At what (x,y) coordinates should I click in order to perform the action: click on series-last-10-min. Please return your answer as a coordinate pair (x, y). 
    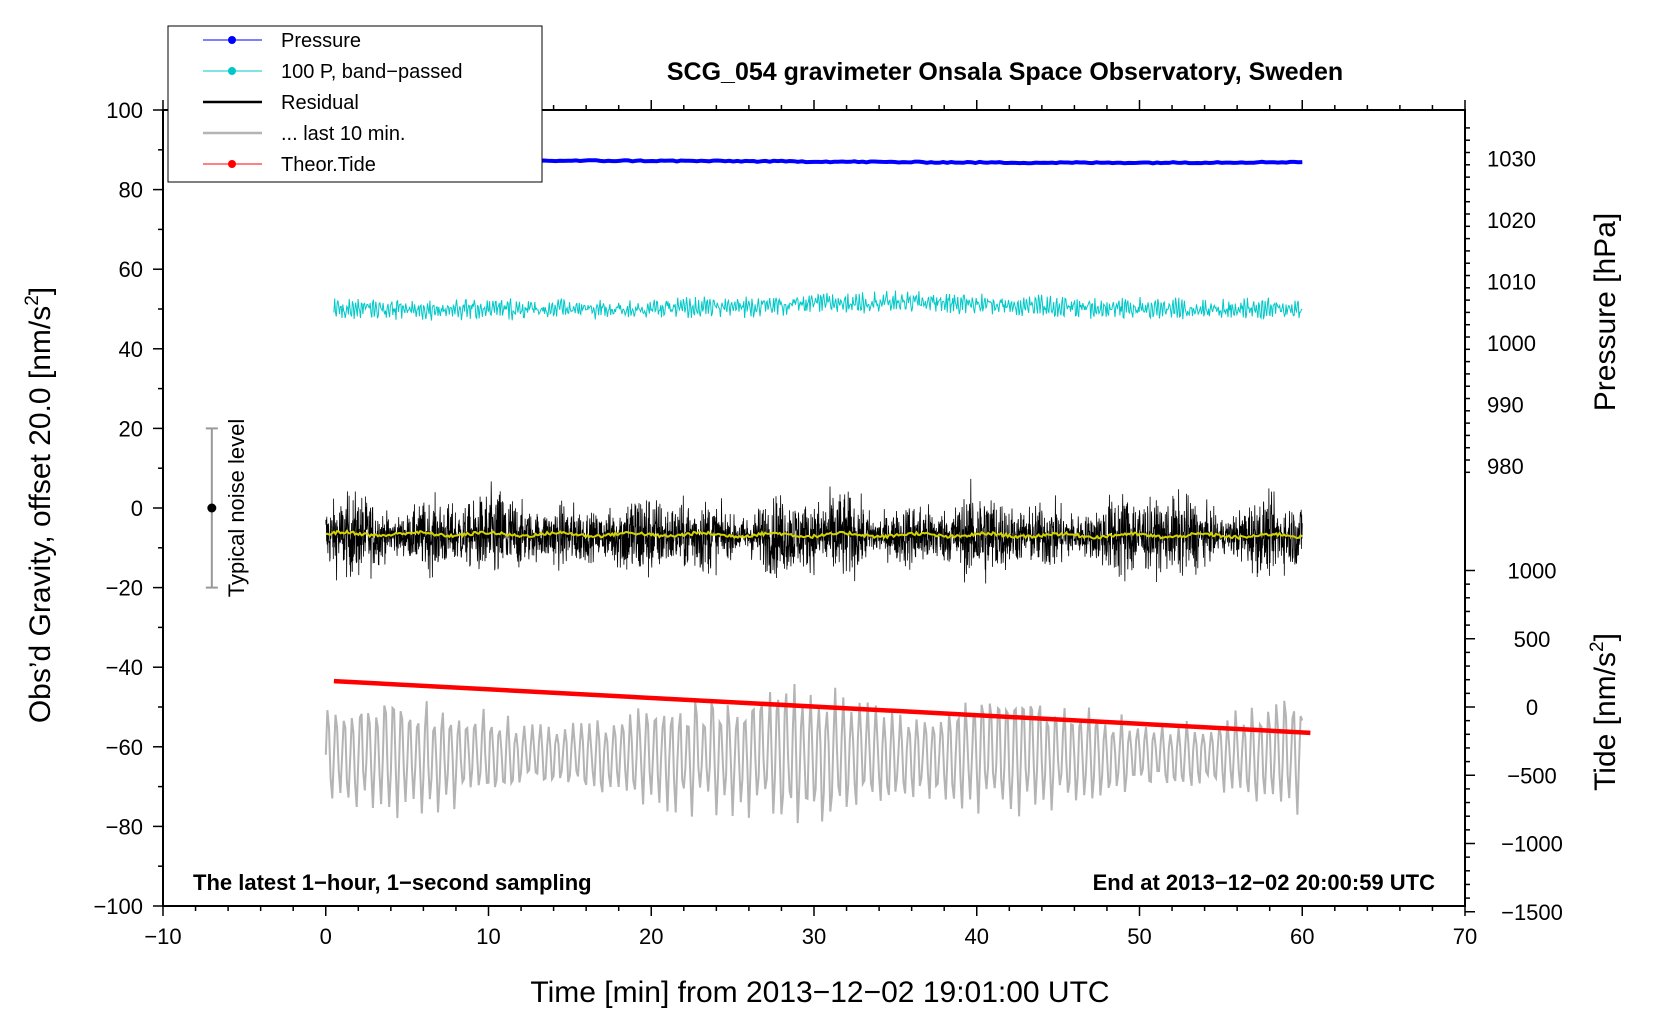
    Looking at the image, I should click on (814, 753).